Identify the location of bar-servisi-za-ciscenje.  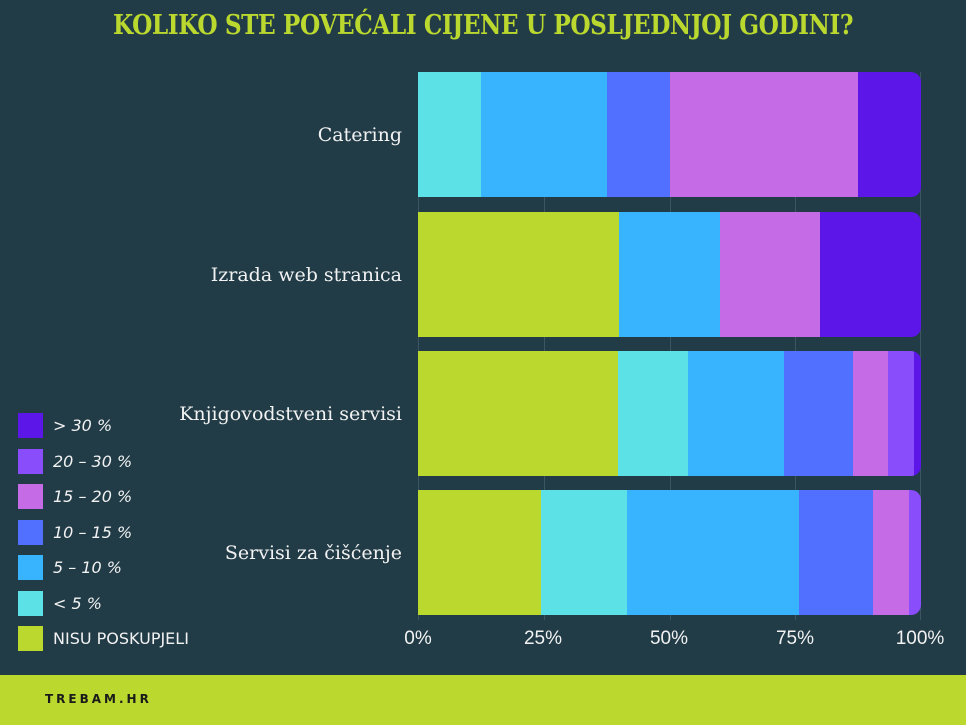
(669, 552).